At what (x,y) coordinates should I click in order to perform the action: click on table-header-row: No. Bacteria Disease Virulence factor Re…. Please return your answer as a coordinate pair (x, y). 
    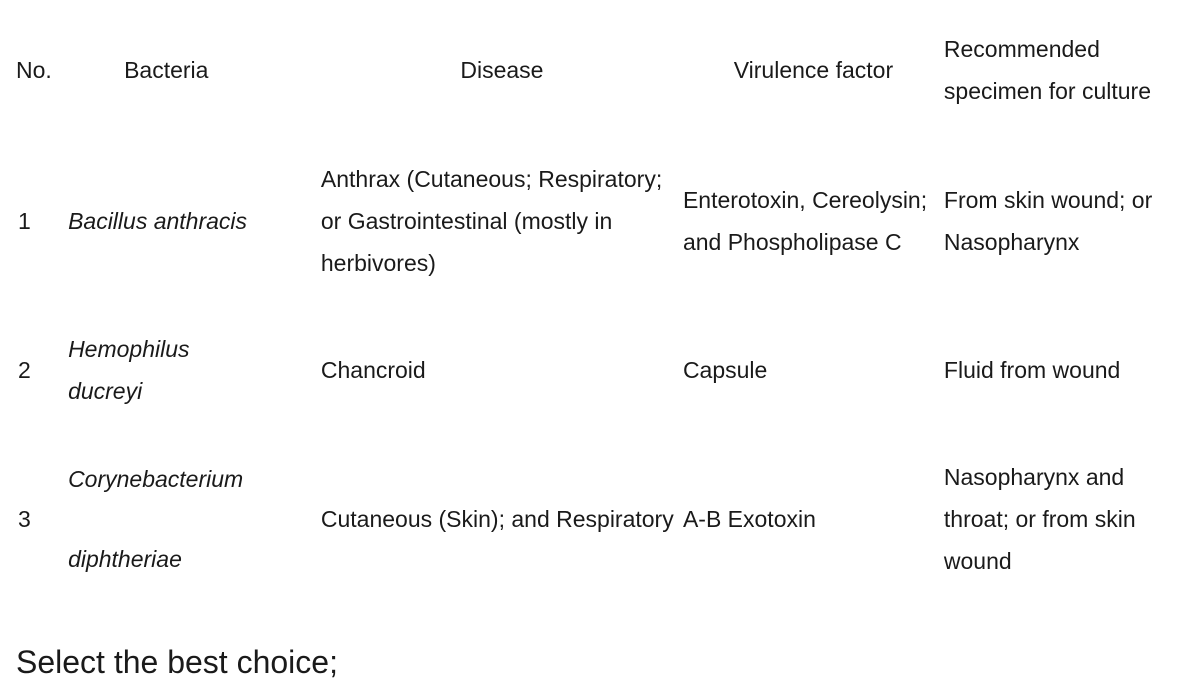
    Looking at the image, I should click on (596, 70).